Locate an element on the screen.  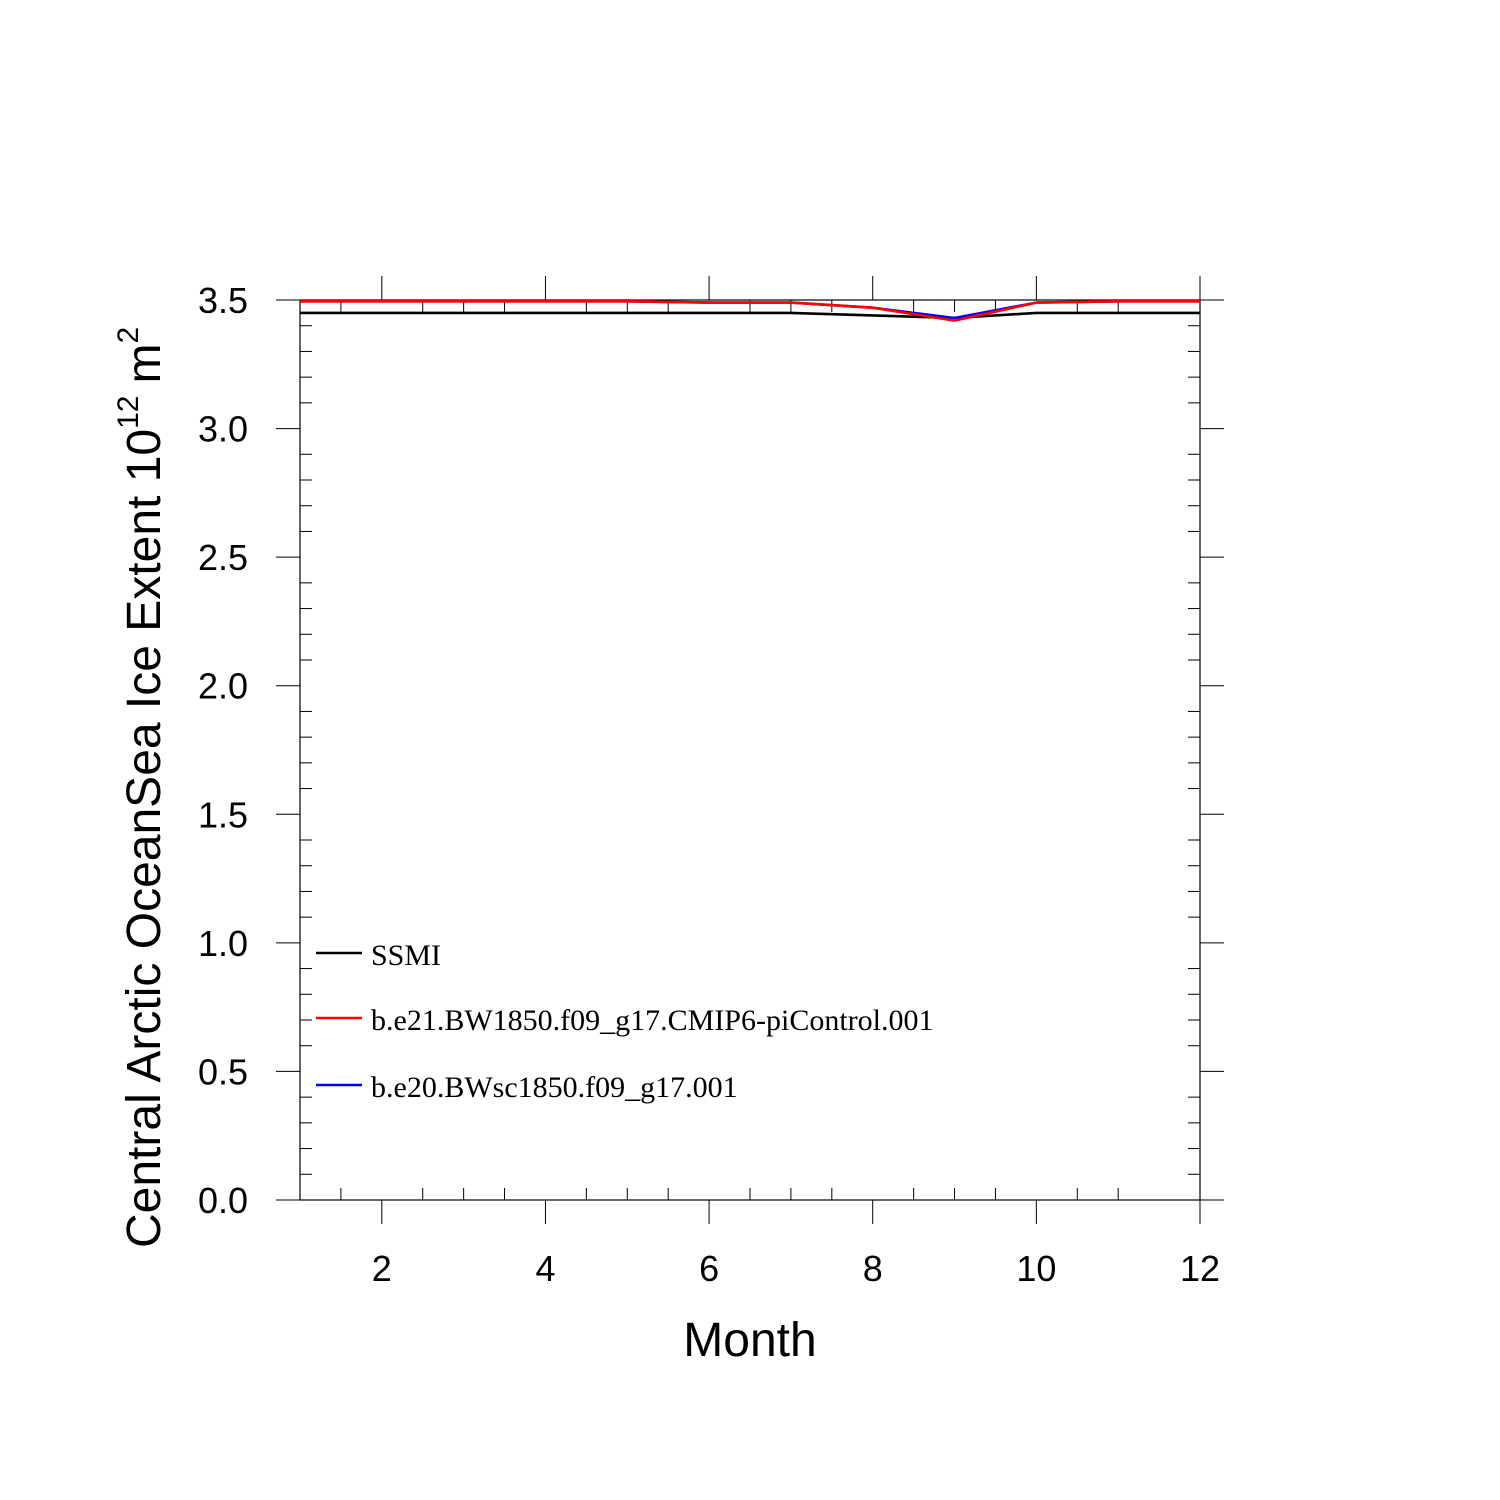
y-axis-title-exponent: 12 is located at coordinates (128, 412).